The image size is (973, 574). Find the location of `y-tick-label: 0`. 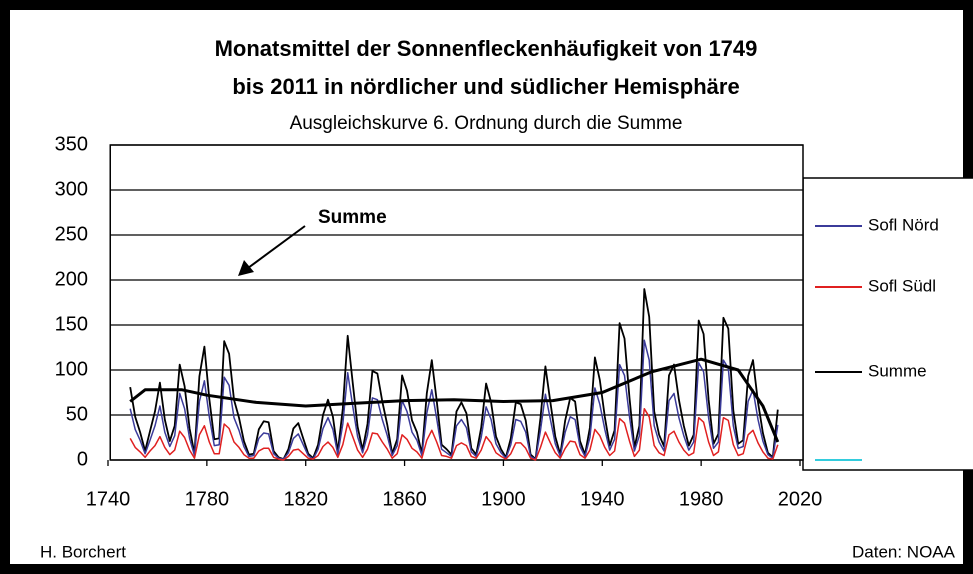

y-tick-label: 0 is located at coordinates (82, 459).